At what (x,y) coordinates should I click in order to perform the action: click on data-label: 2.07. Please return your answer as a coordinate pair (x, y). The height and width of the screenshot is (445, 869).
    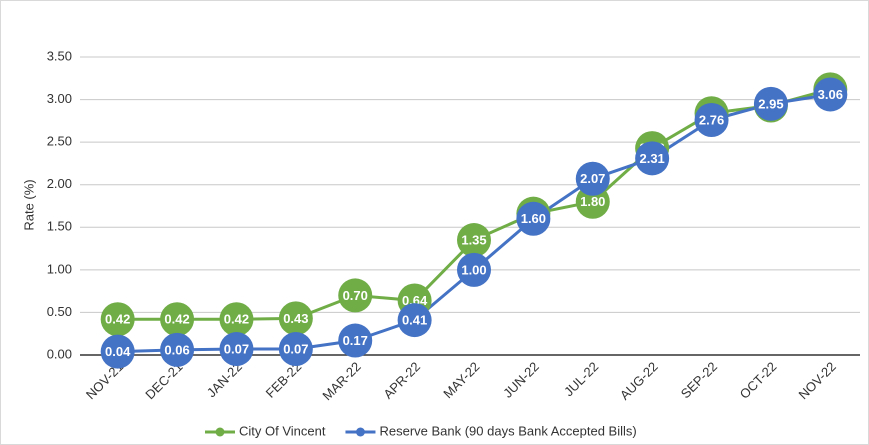
    Looking at the image, I should click on (592, 178).